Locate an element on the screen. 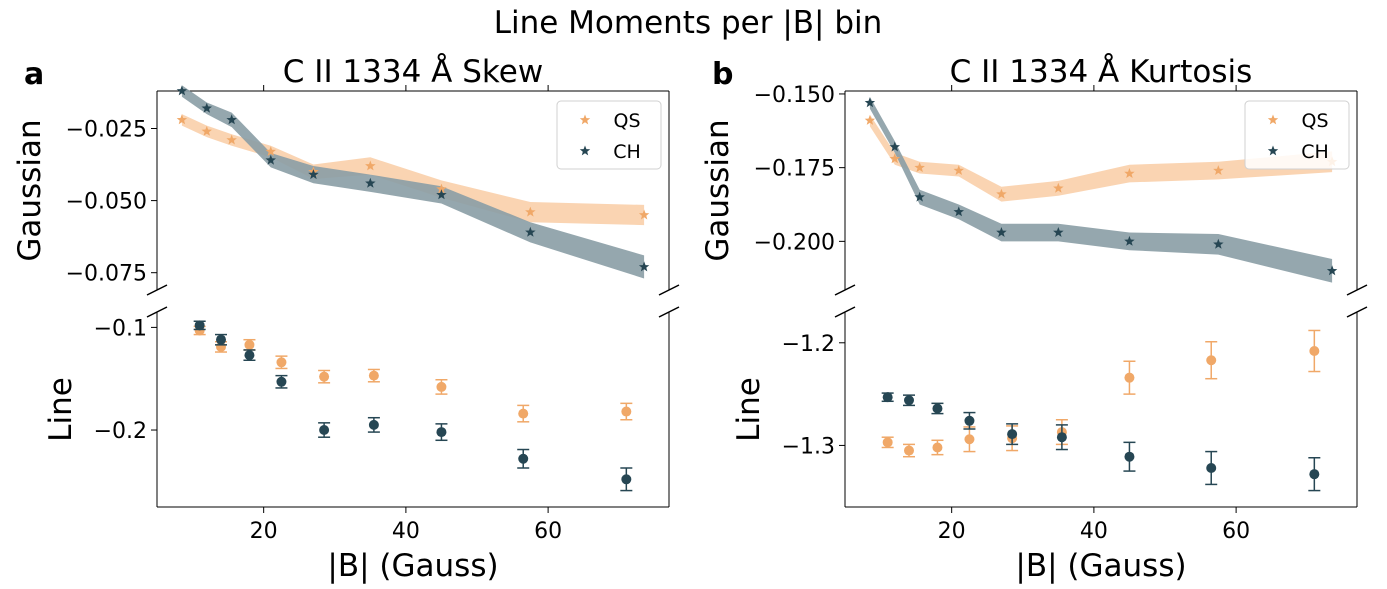  panel-title: C II 1334 Å Kurtosis is located at coordinates (1101, 72).